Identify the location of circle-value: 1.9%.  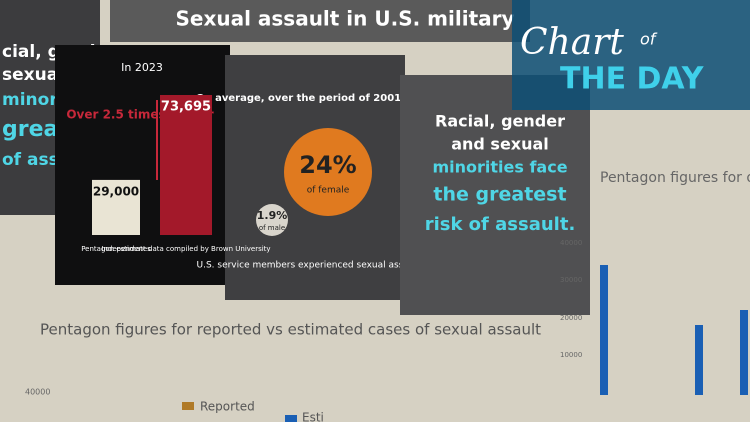
(272, 215).